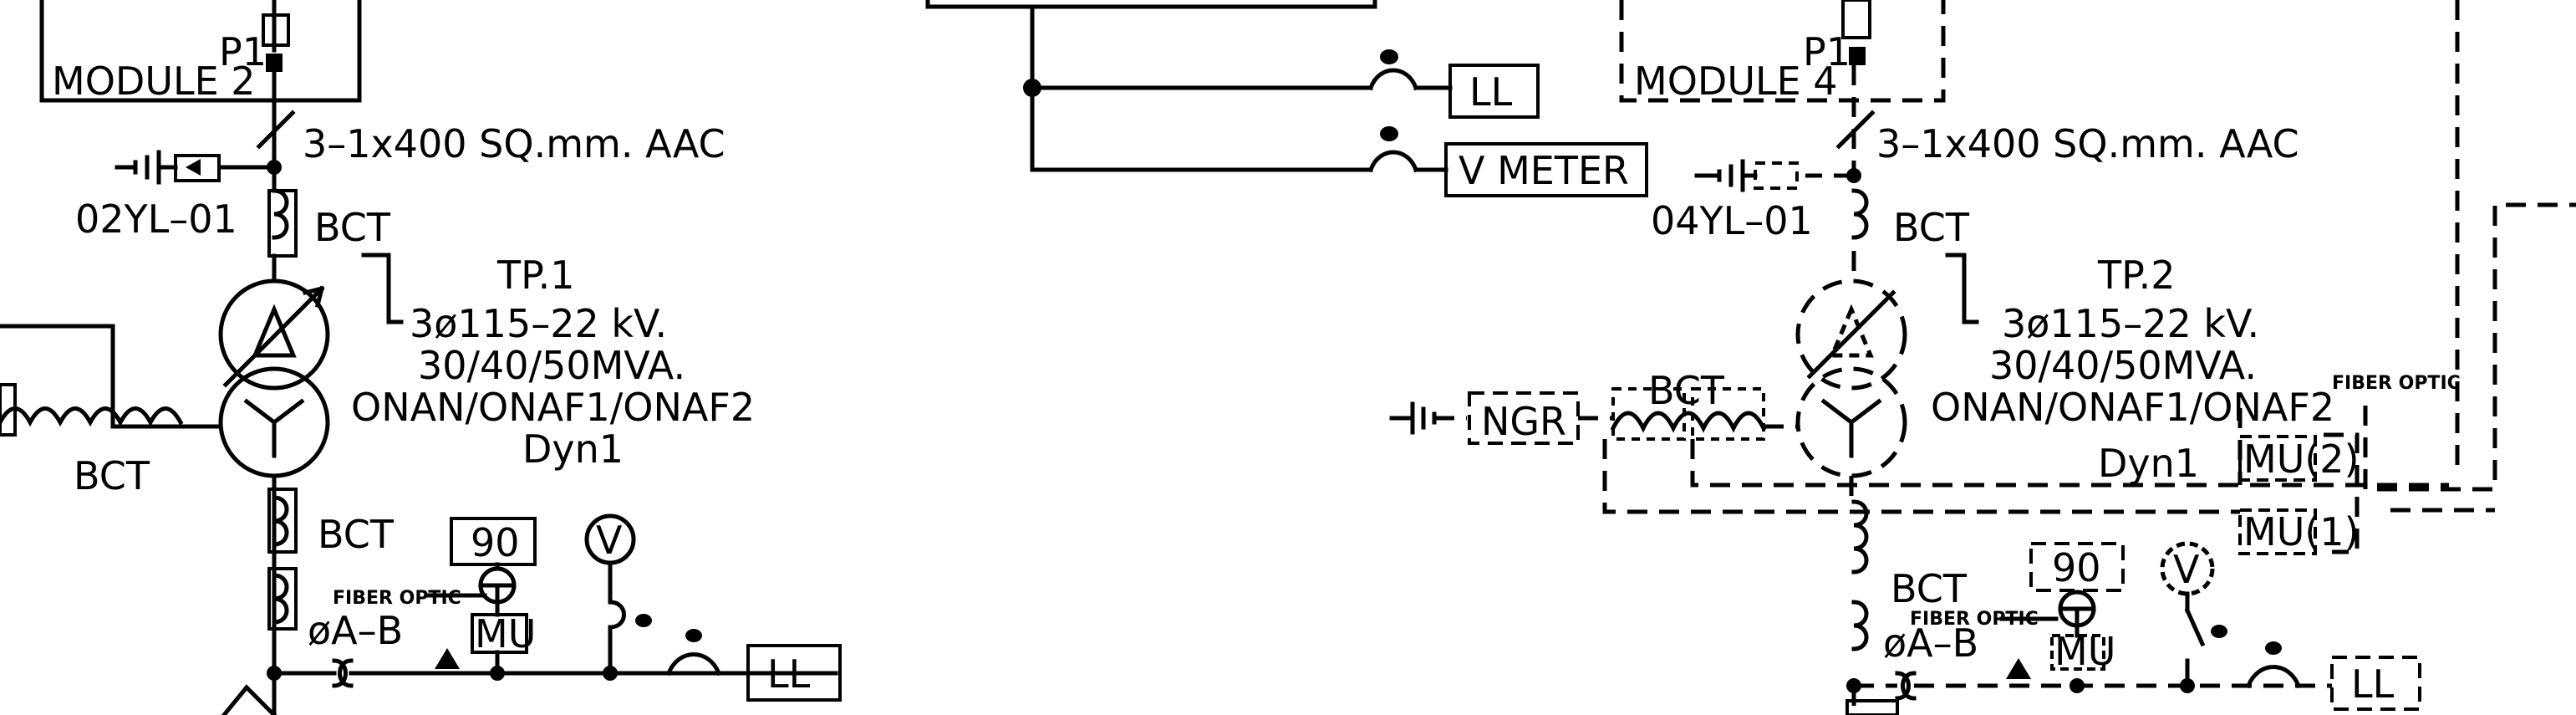 The width and height of the screenshot is (2576, 715). What do you see at coordinates (2132, 407) in the screenshot?
I see `transformer-cooling-right: ONAN/ONAF1/ONAF2` at bounding box center [2132, 407].